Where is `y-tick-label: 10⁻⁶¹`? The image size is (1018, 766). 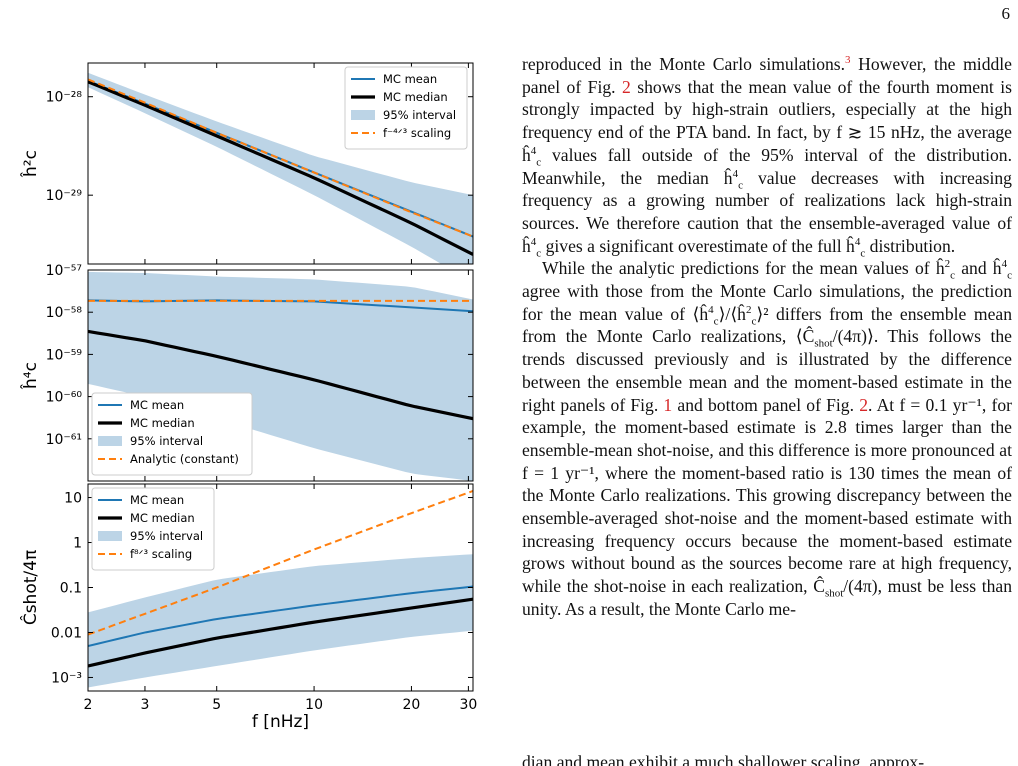 y-tick-label: 10⁻⁶¹ is located at coordinates (64, 440).